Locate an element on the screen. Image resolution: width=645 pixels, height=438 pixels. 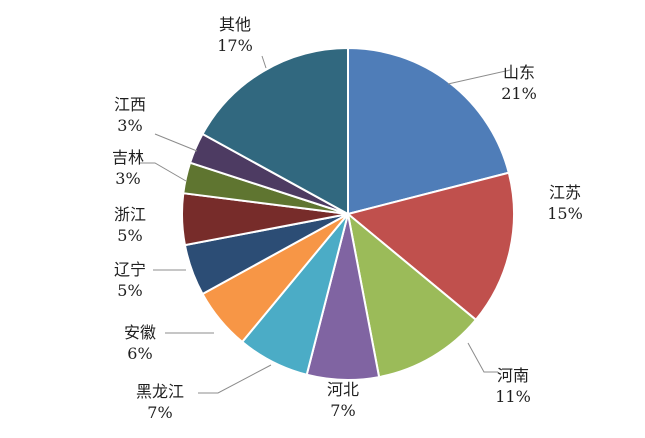
slice-label: 山东 21% is located at coordinates (519, 83).